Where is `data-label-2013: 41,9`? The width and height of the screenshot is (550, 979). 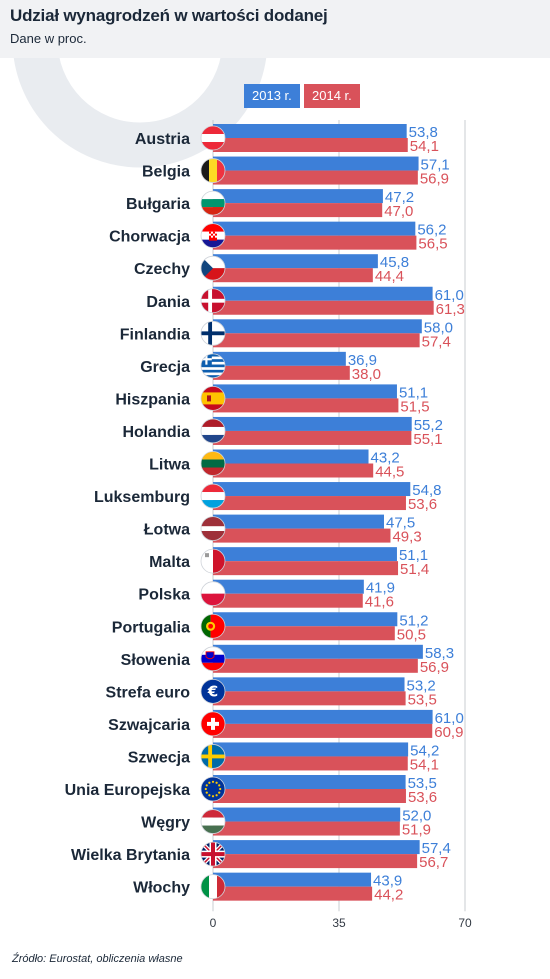
data-label-2013: 41,9 is located at coordinates (380, 588).